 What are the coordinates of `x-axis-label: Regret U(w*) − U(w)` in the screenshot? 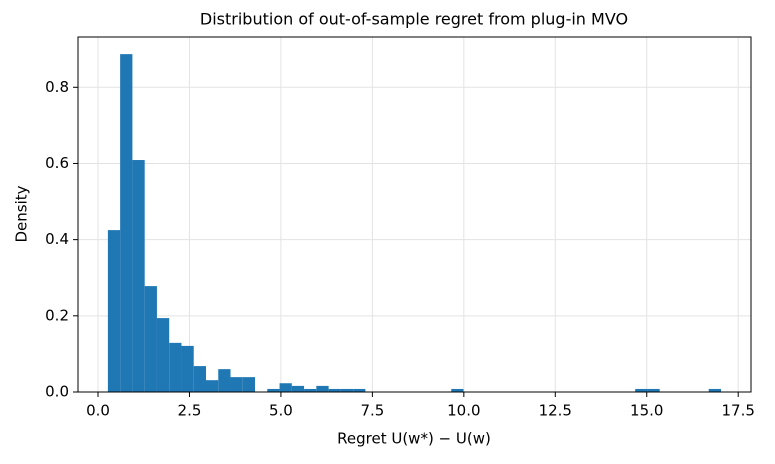 It's located at (414, 439).